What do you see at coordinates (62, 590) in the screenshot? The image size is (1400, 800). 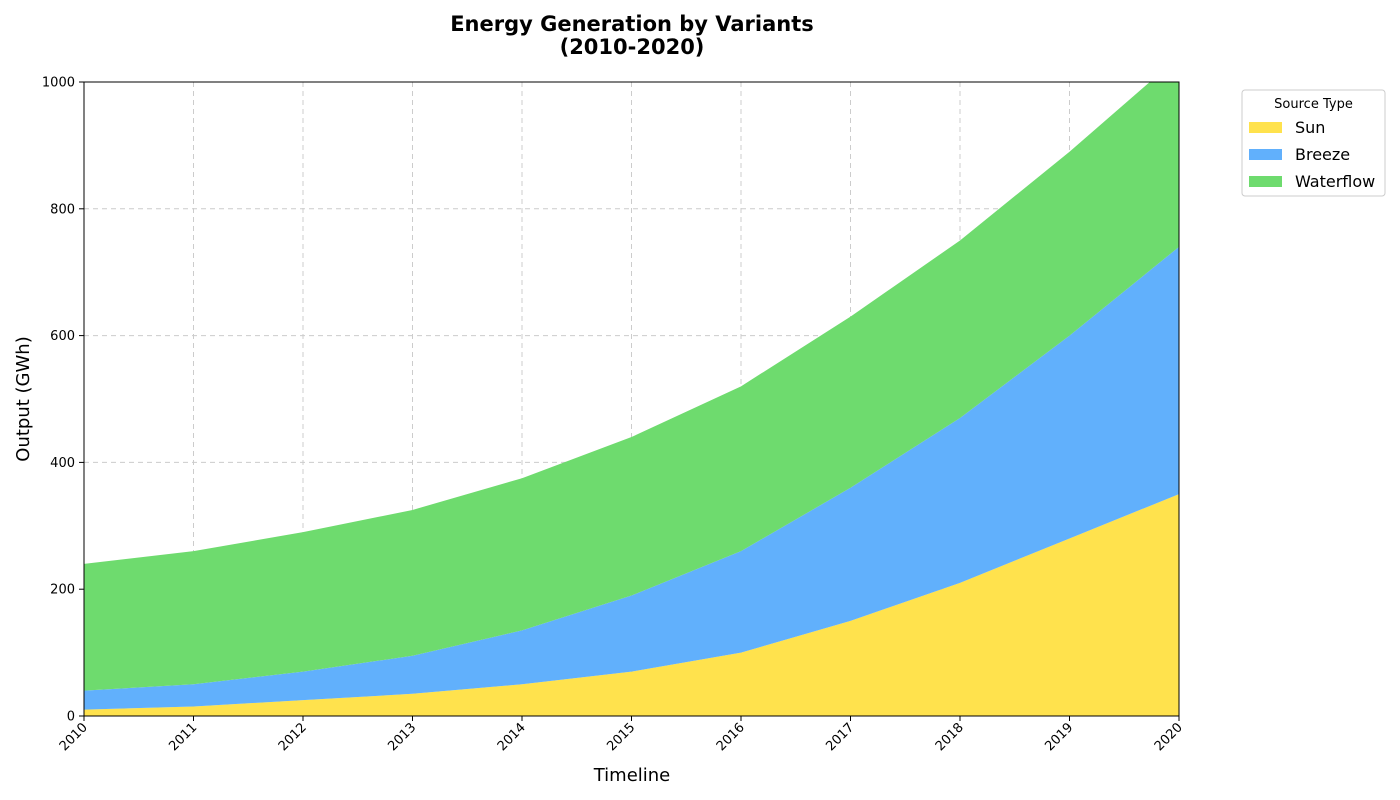 I see `y-tick-label: 200` at bounding box center [62, 590].